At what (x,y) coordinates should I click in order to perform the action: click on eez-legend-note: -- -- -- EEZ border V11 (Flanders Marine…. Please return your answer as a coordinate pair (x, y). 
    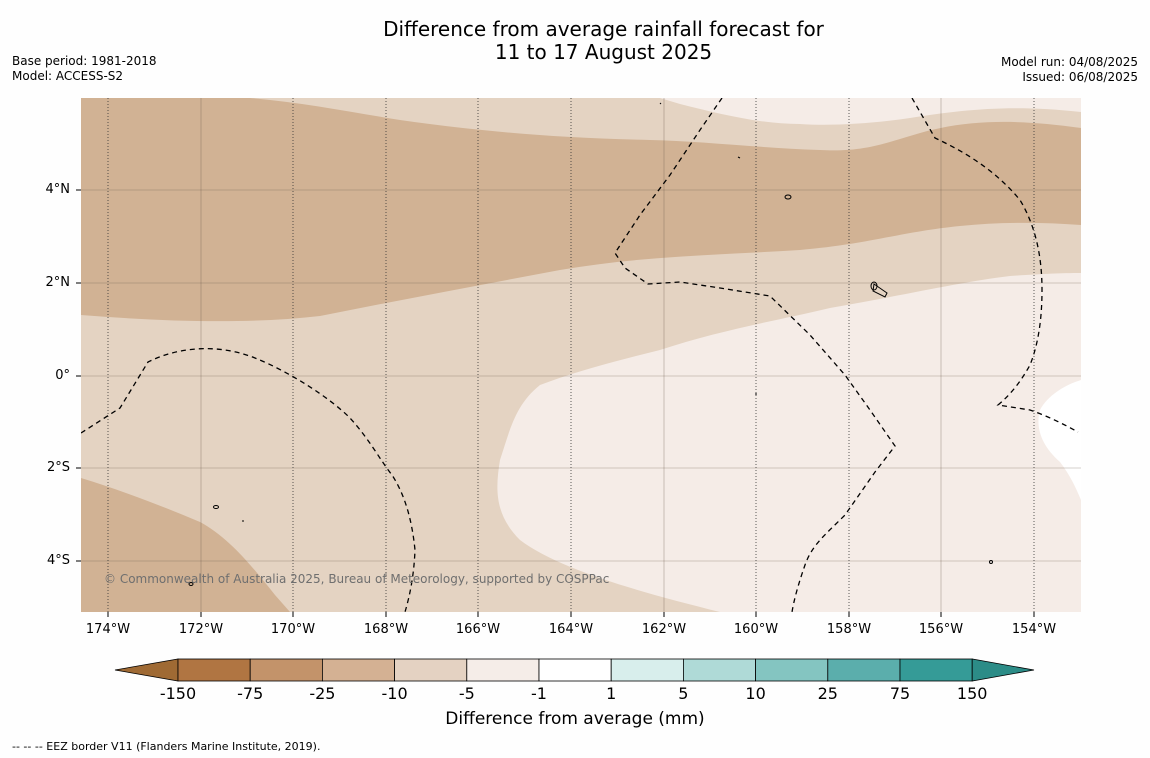
    Looking at the image, I should click on (166, 746).